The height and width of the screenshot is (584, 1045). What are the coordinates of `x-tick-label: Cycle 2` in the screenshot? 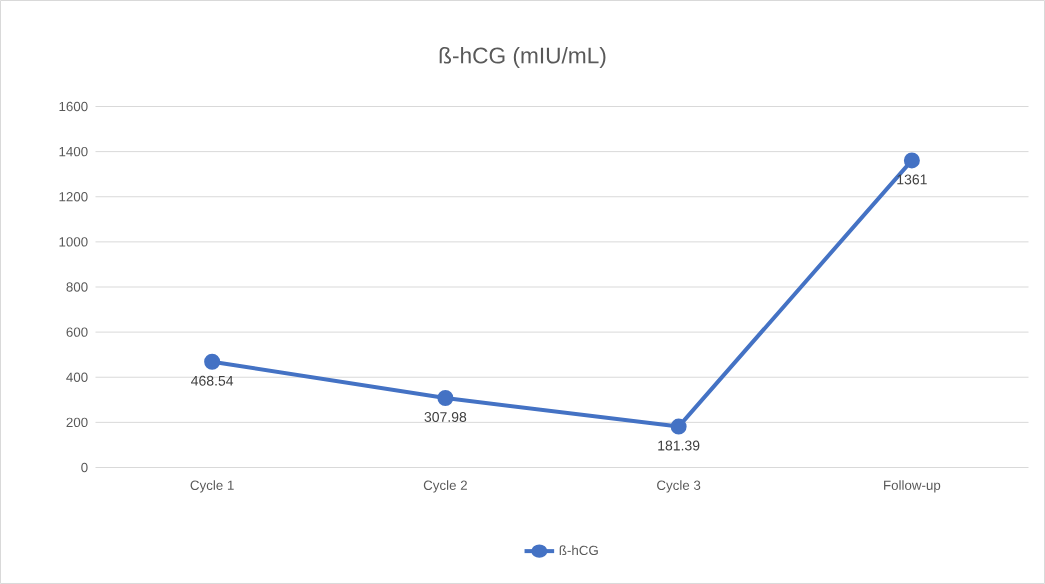 It's located at (445, 486).